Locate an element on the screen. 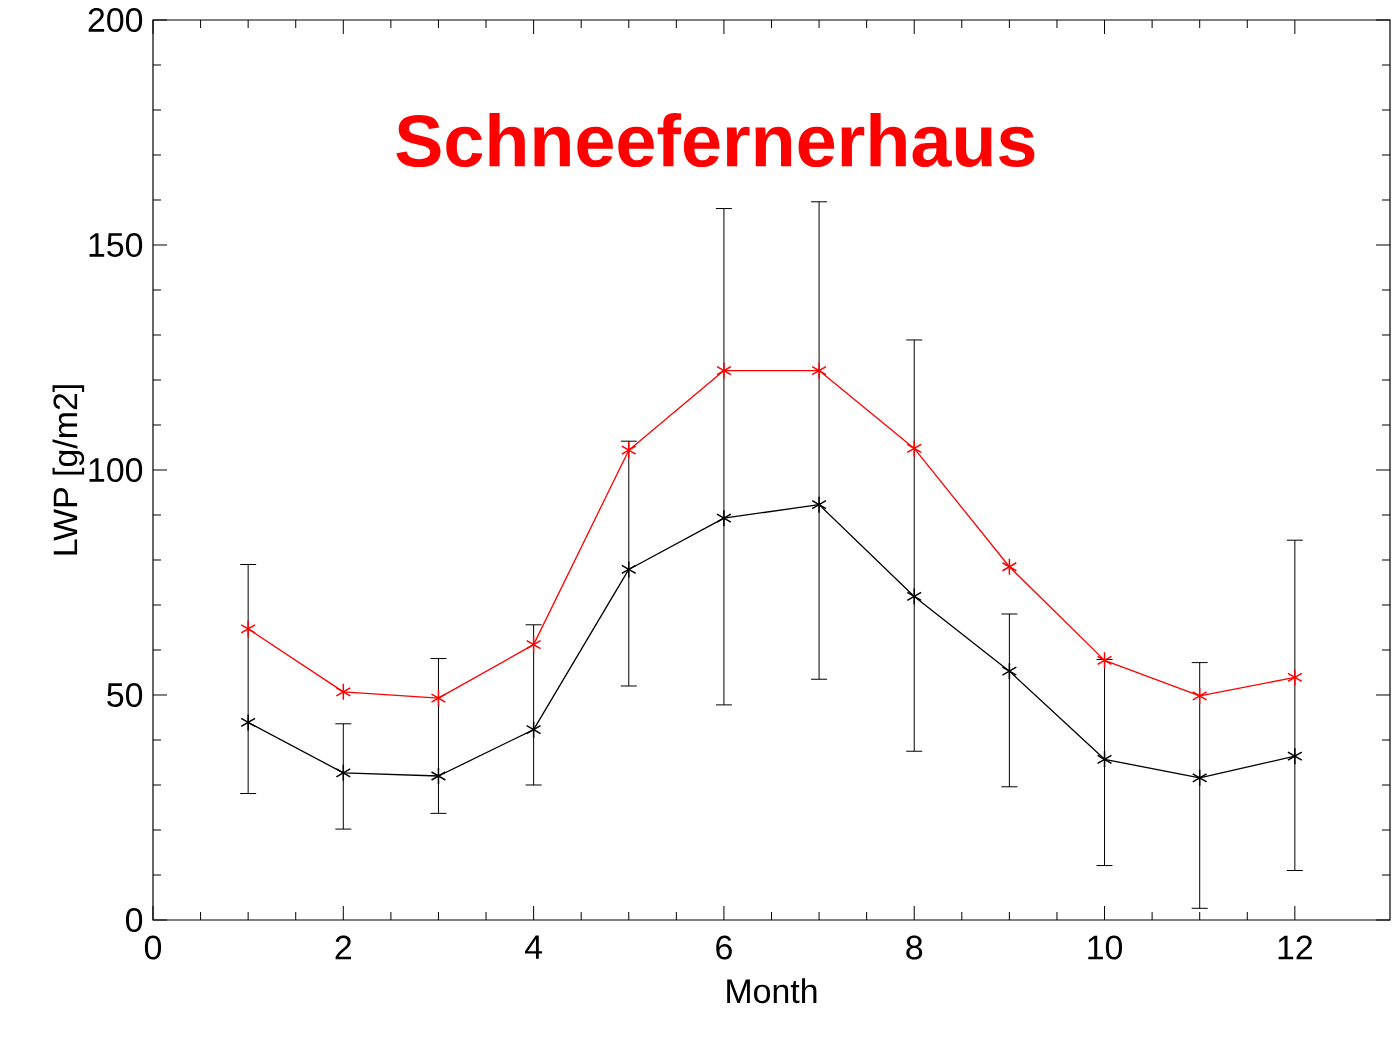  x-tick-label: 2 is located at coordinates (343, 947).